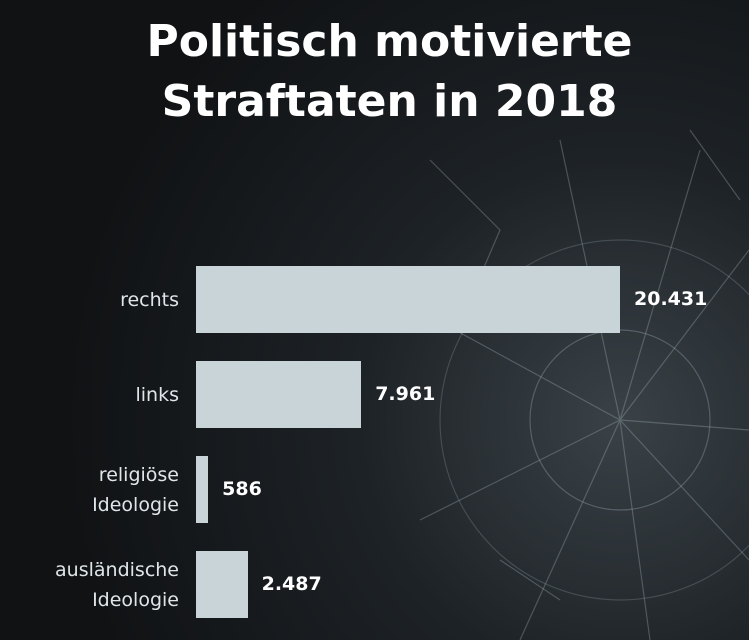 This screenshot has height=640, width=749. I want to click on value-label: 2.487, so click(291, 583).